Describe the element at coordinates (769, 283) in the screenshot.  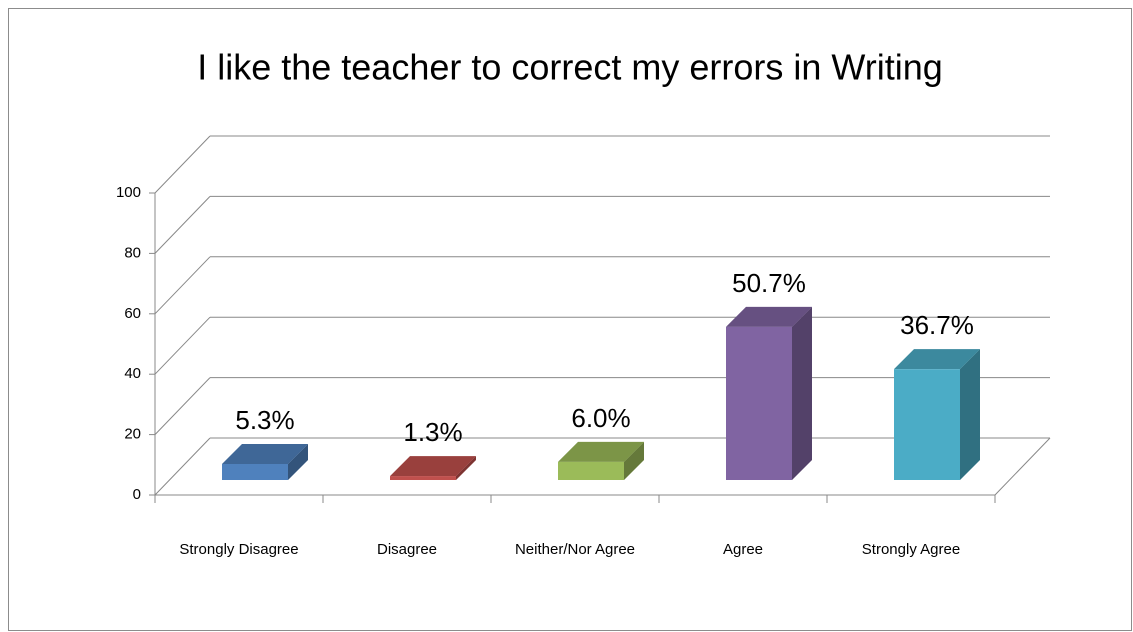
I see `value-label: 50.7%` at that location.